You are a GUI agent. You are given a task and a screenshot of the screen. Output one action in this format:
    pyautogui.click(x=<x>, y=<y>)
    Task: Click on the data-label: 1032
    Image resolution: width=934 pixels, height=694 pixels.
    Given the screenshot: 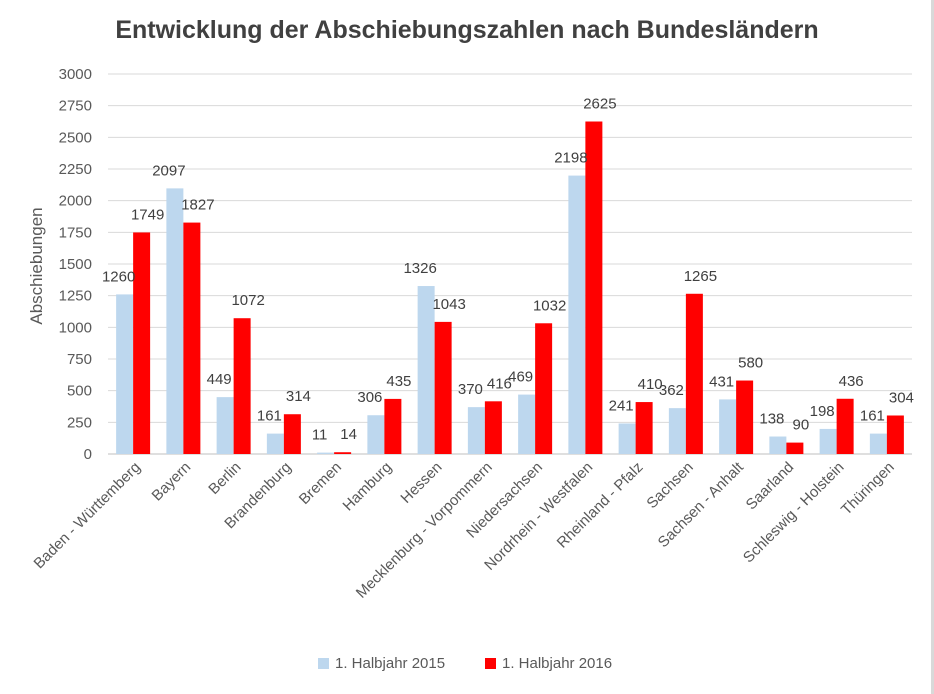 What is the action you would take?
    pyautogui.click(x=549, y=305)
    